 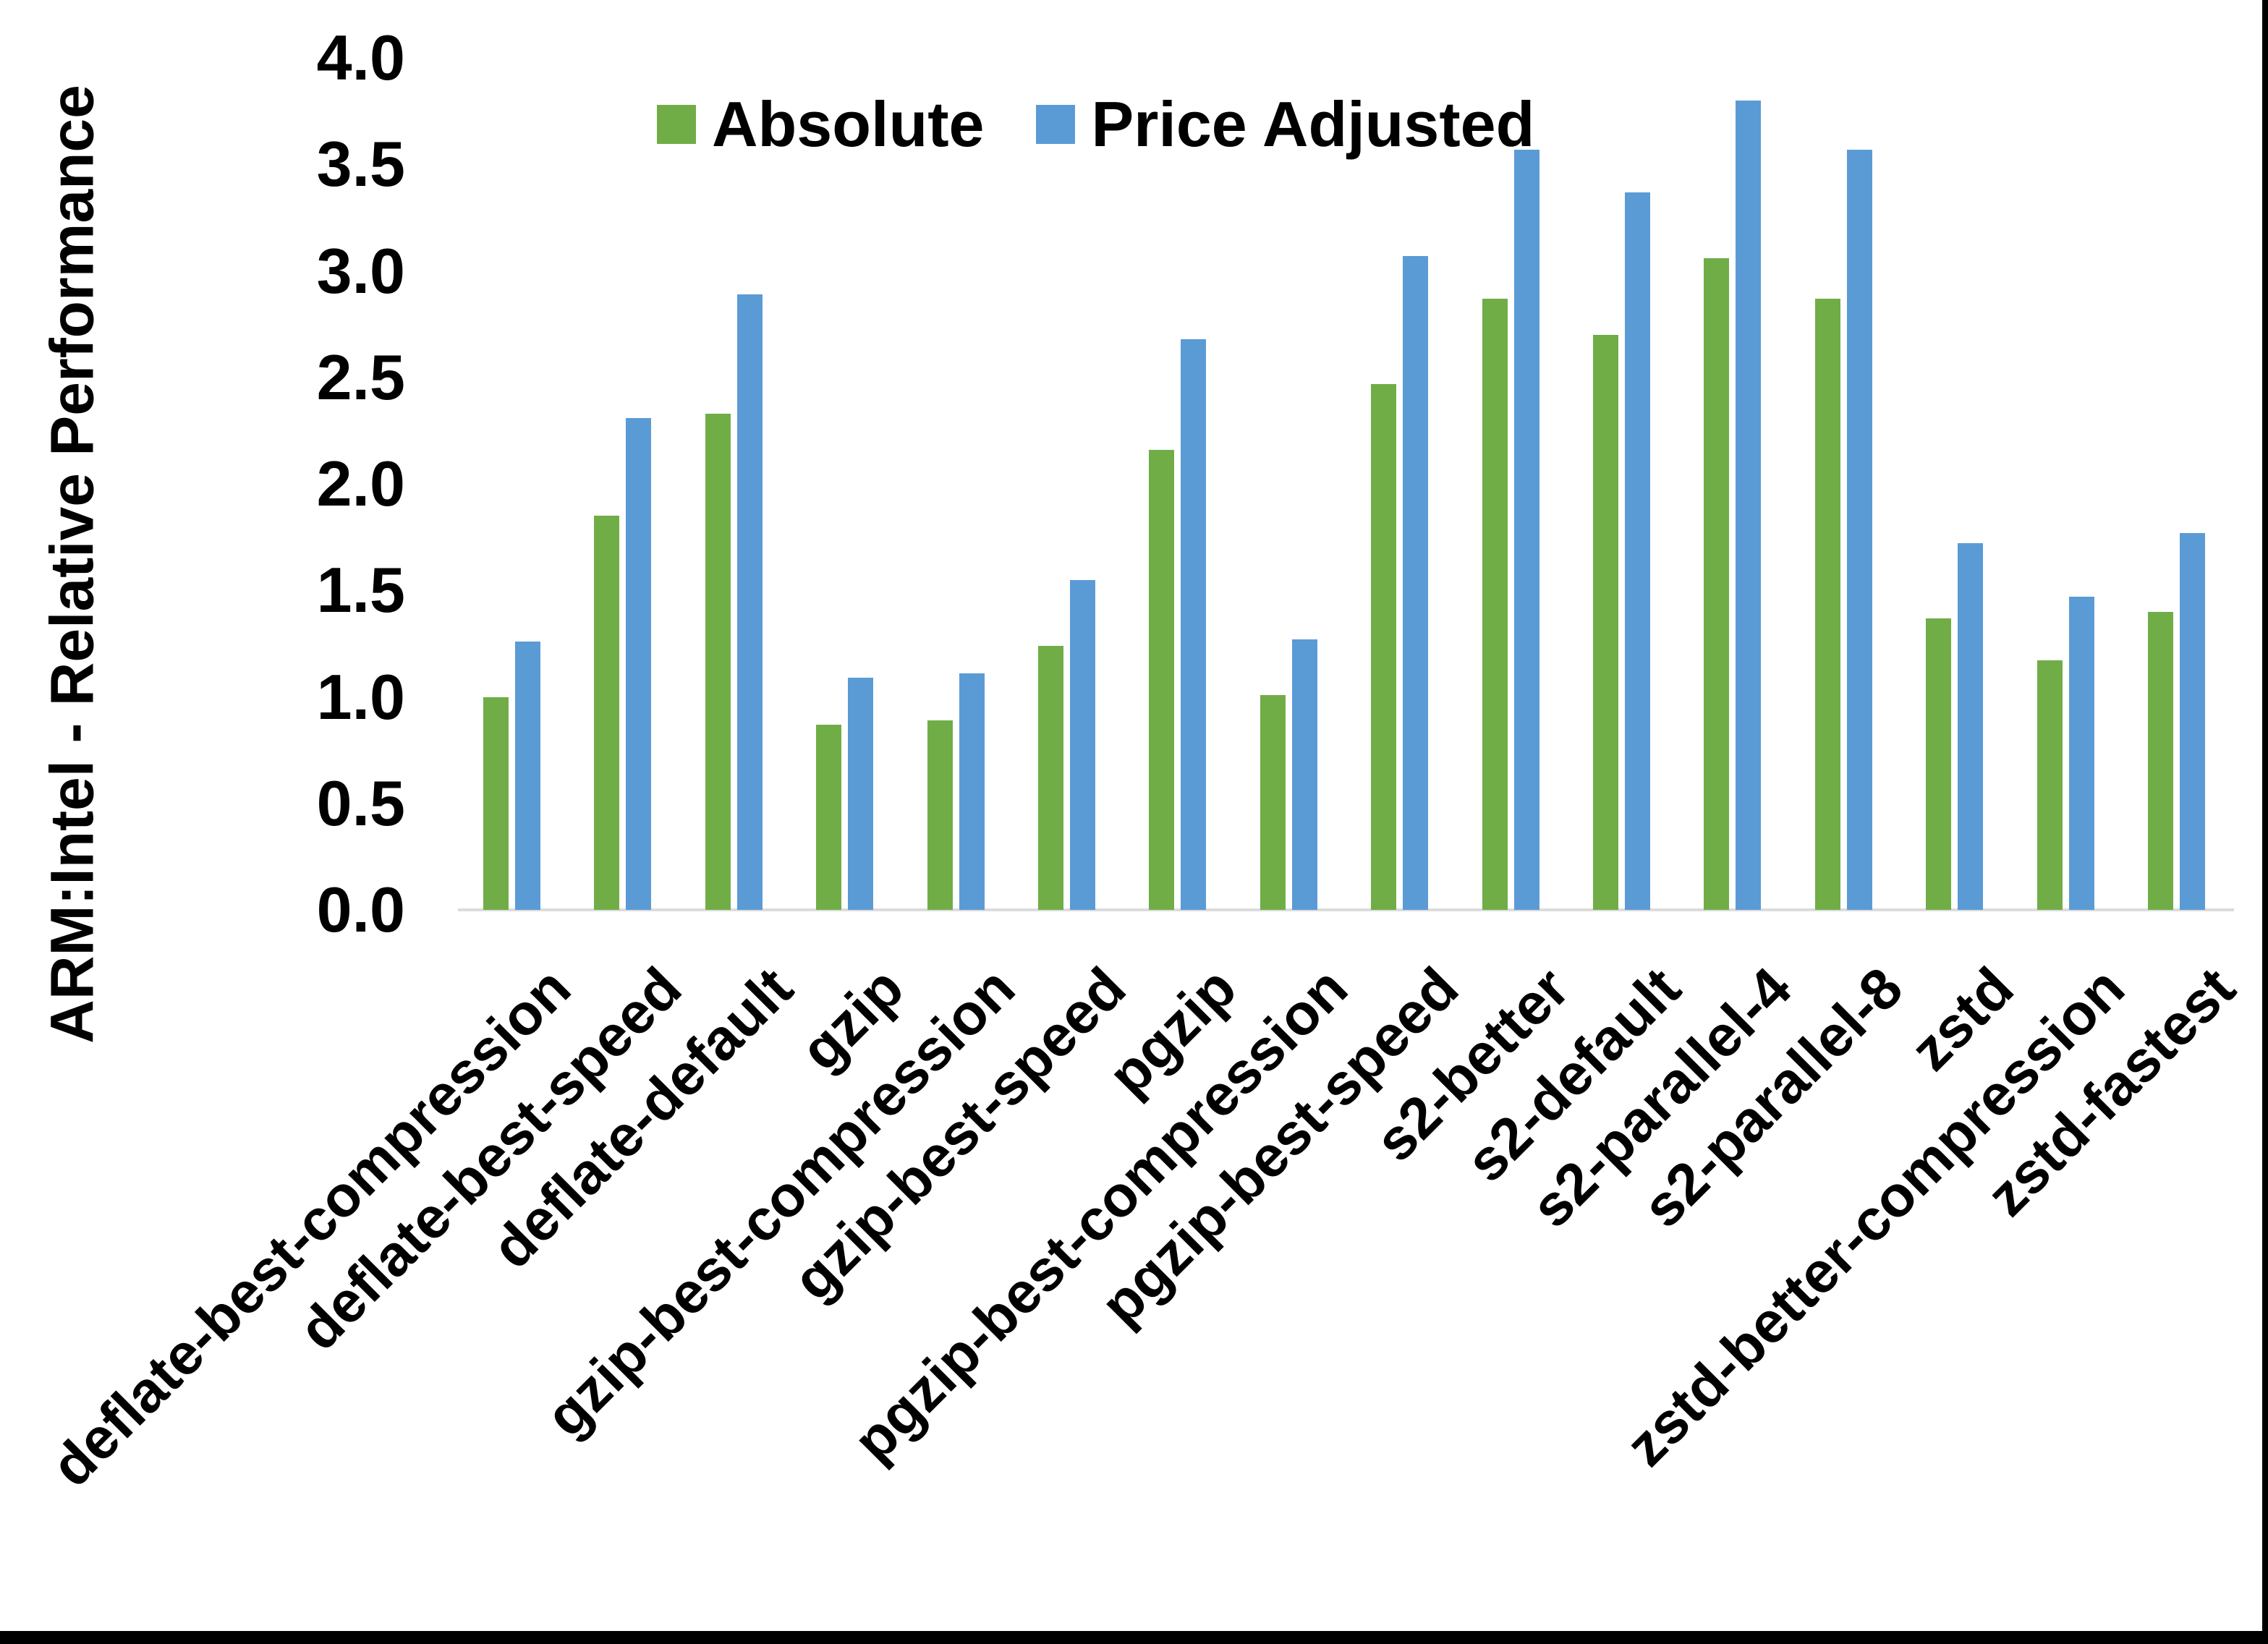 What do you see at coordinates (1971, 726) in the screenshot?
I see `bar-price-adjusted-zstd` at bounding box center [1971, 726].